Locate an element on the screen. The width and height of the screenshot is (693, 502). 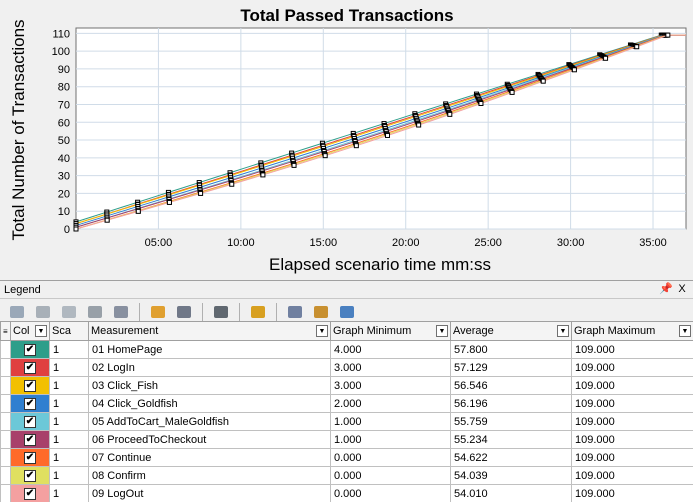
table-row: ✔ 1 08 Confirm 0.000 54.039 109.000 is located at coordinates (346, 475).